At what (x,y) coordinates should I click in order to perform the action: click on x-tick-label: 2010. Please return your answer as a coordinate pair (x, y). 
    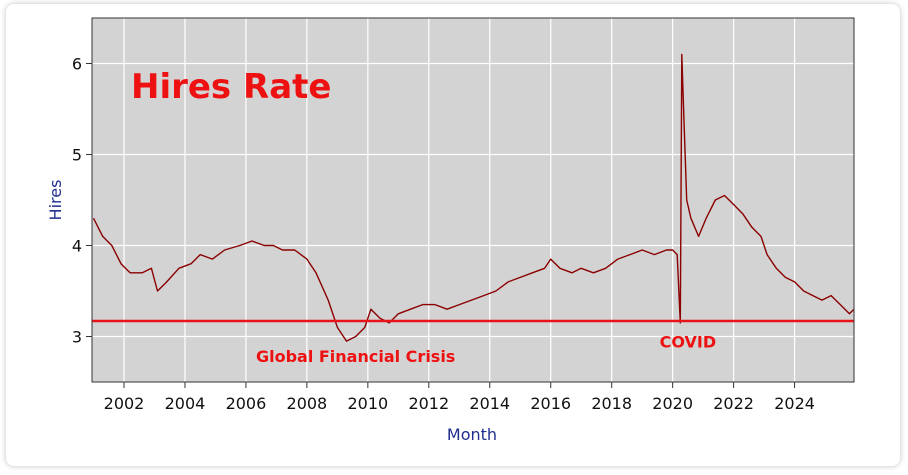
    Looking at the image, I should click on (367, 403).